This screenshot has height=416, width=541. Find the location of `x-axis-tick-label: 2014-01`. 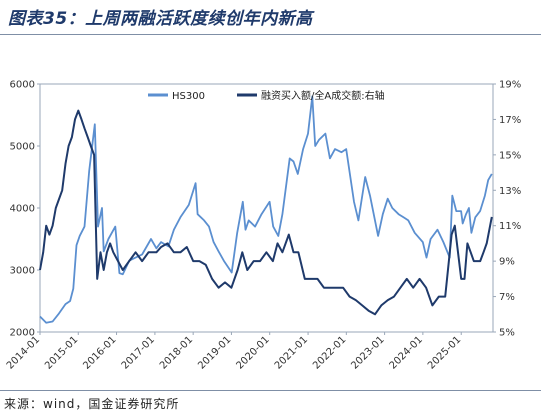

x-axis-tick-label: 2014-01 is located at coordinates (23, 352).